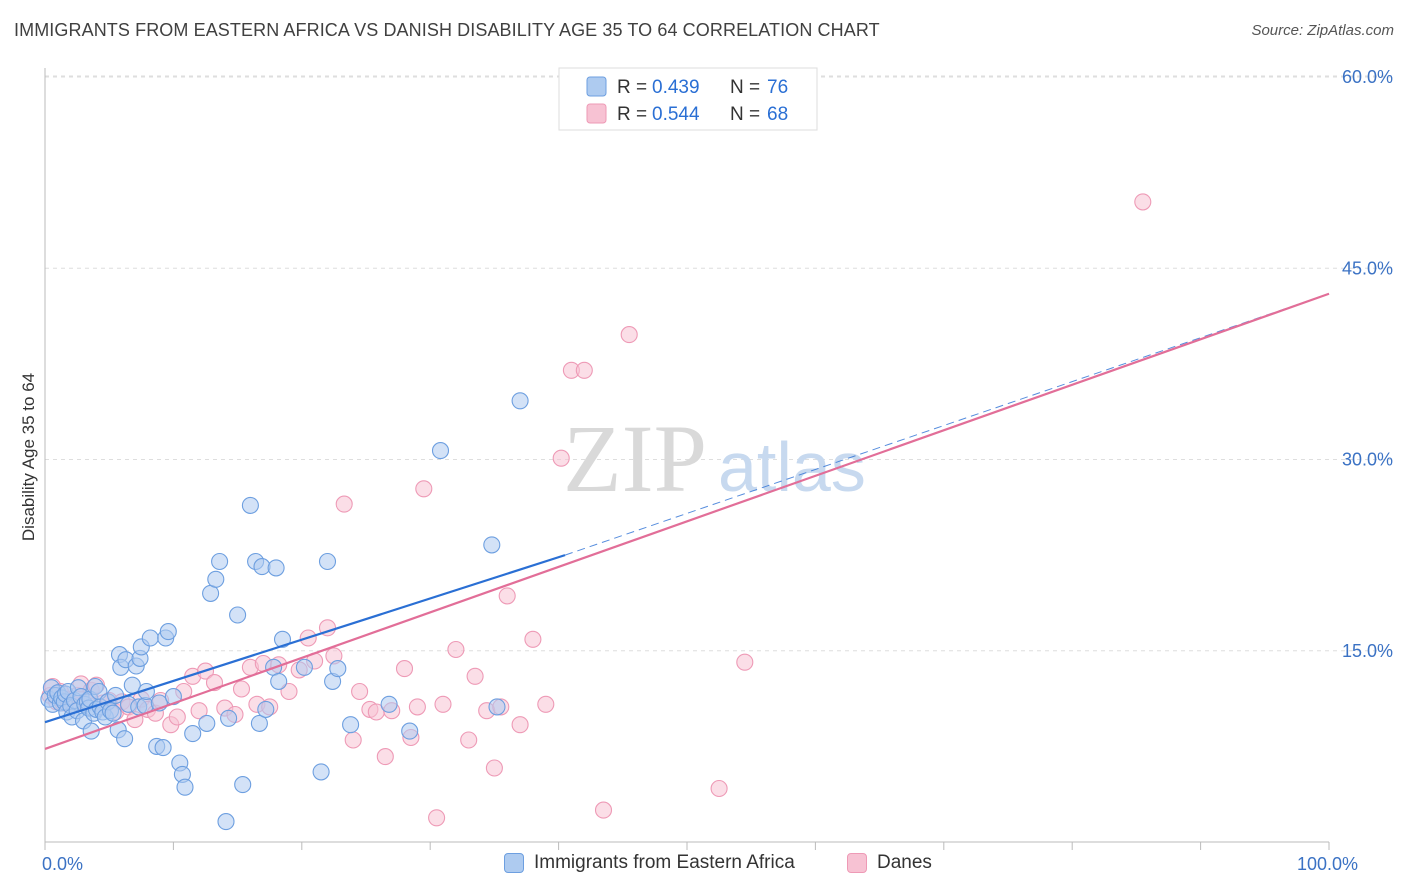  Describe the element at coordinates (1367, 268) in the screenshot. I see `y-tick-label: 45.0%` at that location.